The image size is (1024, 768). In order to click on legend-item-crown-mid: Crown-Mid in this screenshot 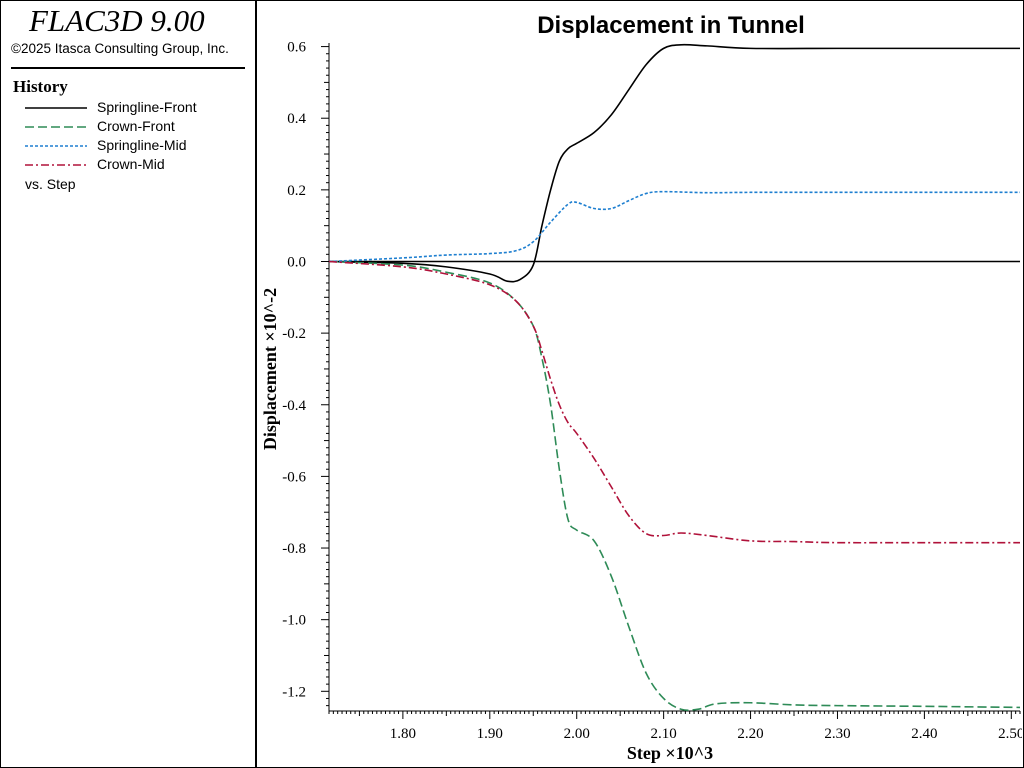, I will do `click(140, 165)`.